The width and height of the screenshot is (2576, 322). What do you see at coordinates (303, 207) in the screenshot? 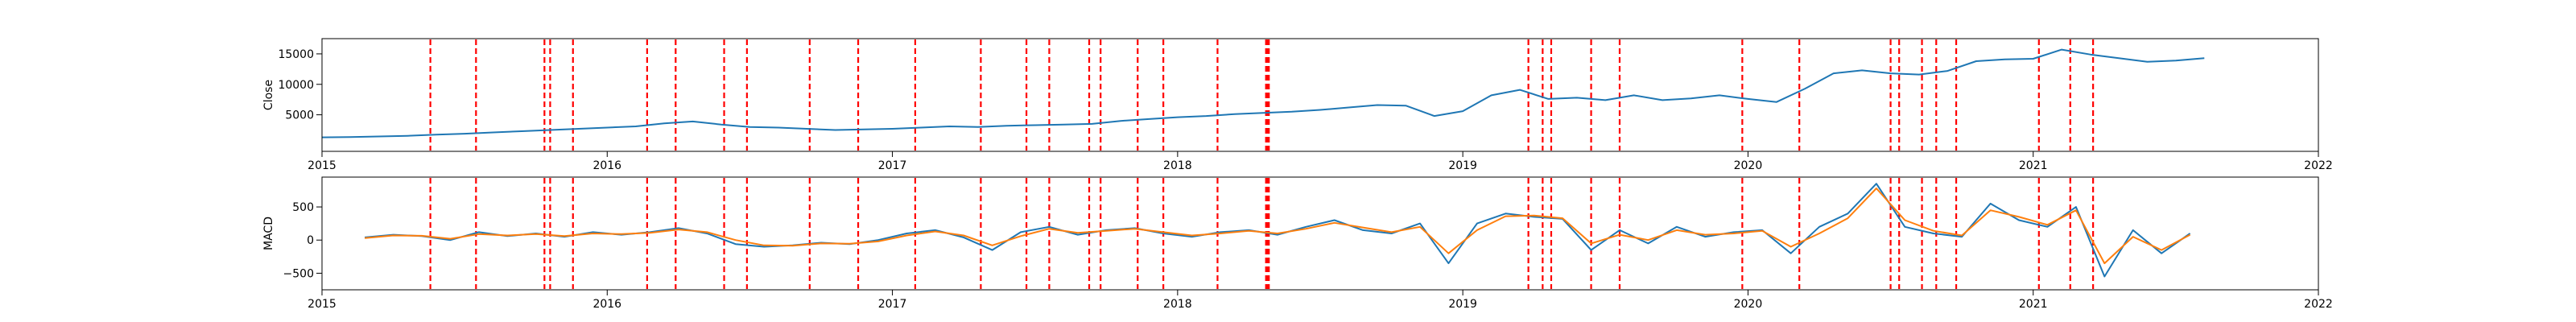
I see `y-tick-label: 500` at bounding box center [303, 207].